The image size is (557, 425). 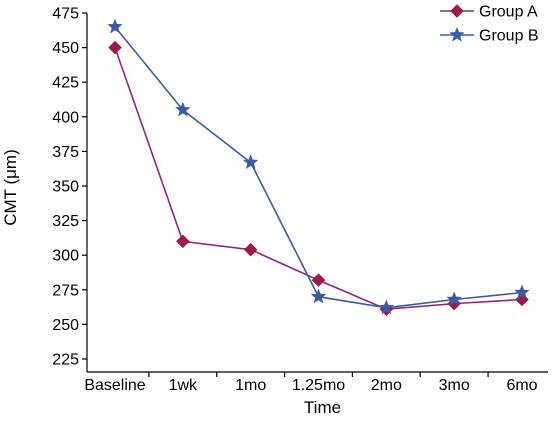 What do you see at coordinates (250, 385) in the screenshot?
I see `x-tick-label: 1mo` at bounding box center [250, 385].